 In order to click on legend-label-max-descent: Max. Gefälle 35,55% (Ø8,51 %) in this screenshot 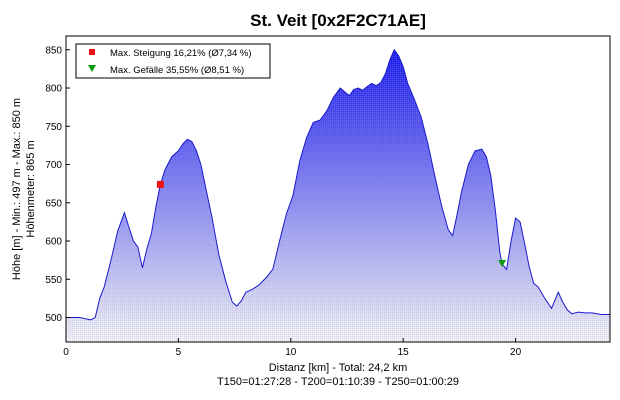, I will do `click(177, 70)`.